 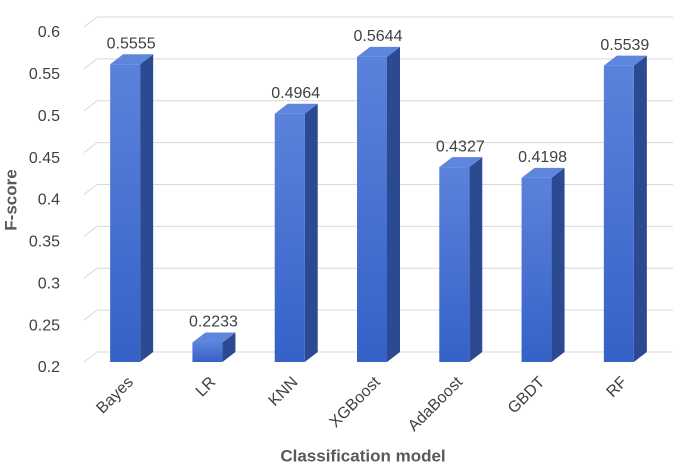 I want to click on y-tick-label: 0.35, so click(x=44, y=242).